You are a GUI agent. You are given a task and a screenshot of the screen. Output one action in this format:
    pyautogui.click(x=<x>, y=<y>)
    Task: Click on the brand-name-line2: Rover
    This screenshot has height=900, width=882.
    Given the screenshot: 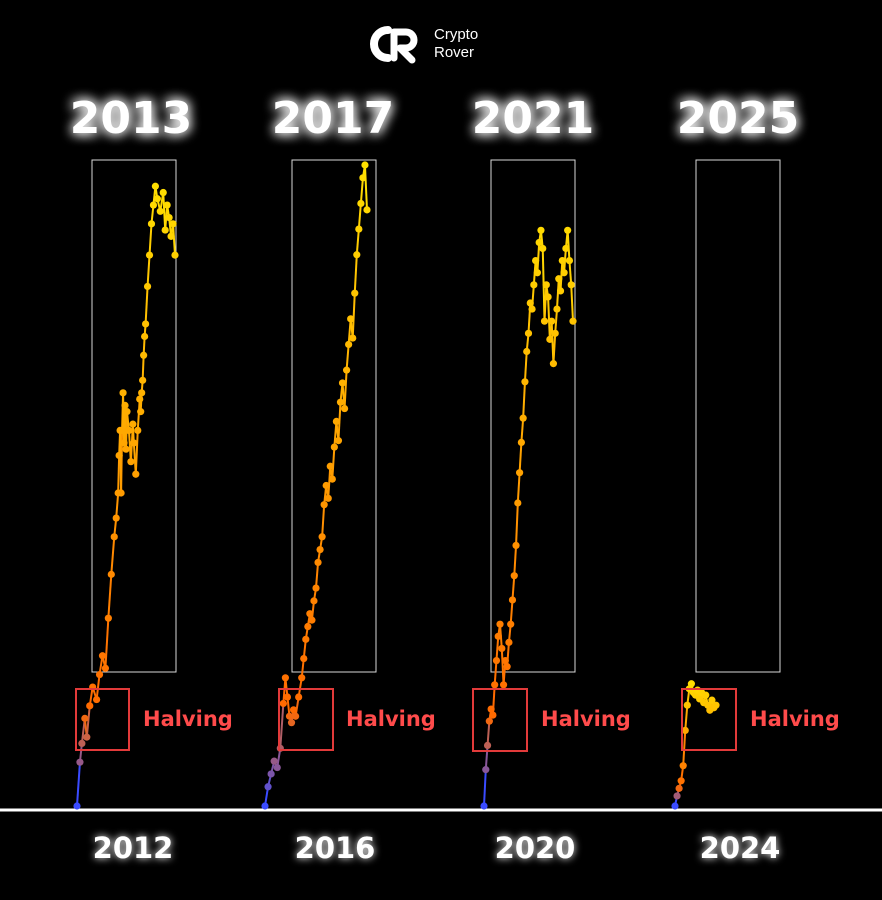 What is the action you would take?
    pyautogui.click(x=454, y=52)
    